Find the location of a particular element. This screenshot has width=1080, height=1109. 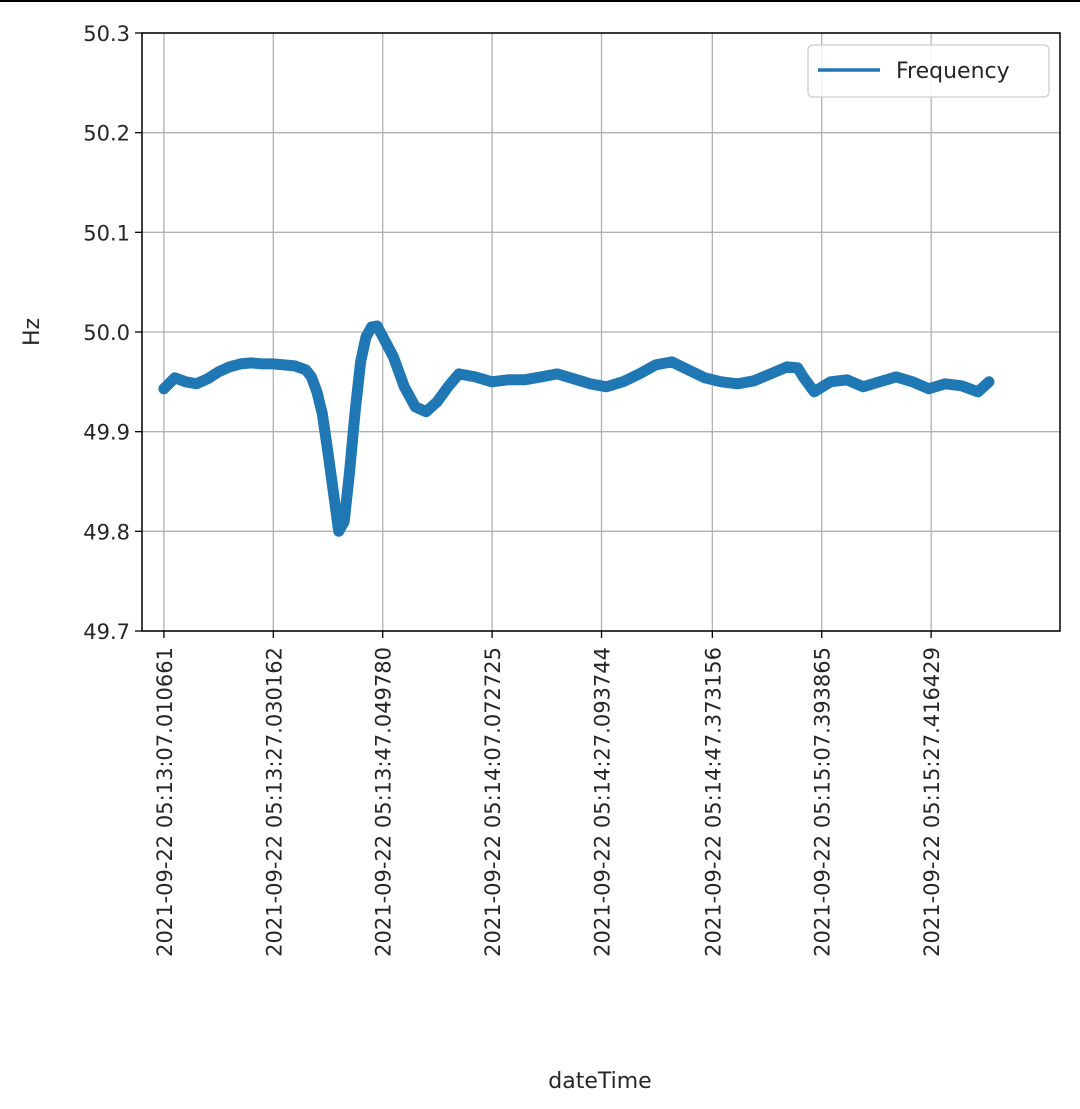

y-tick-label: 49.7 is located at coordinates (106, 632).